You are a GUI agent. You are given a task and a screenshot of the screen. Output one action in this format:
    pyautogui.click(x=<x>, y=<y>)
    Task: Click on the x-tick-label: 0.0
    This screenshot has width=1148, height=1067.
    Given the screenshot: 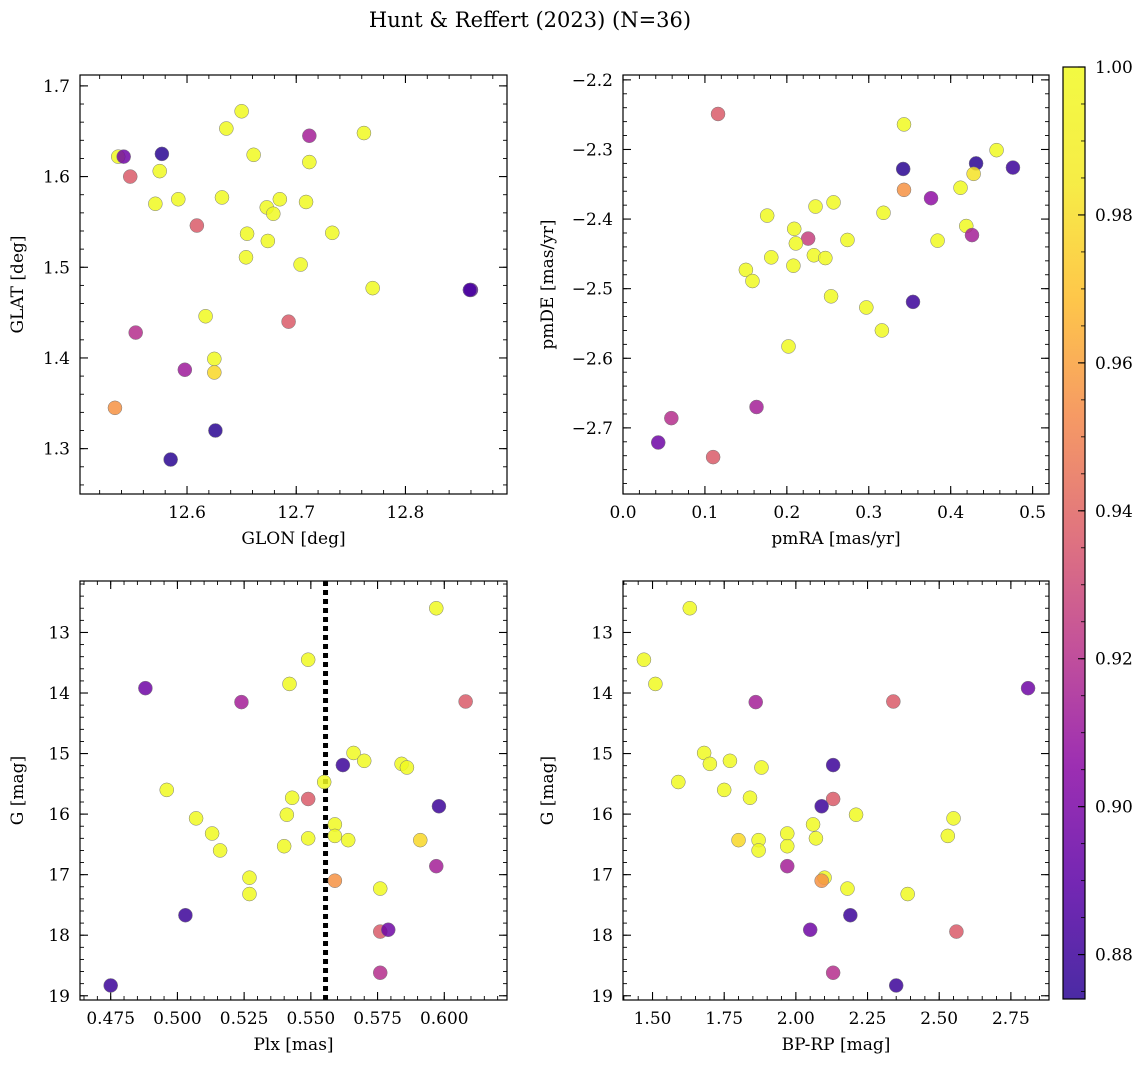 What is the action you would take?
    pyautogui.click(x=622, y=513)
    